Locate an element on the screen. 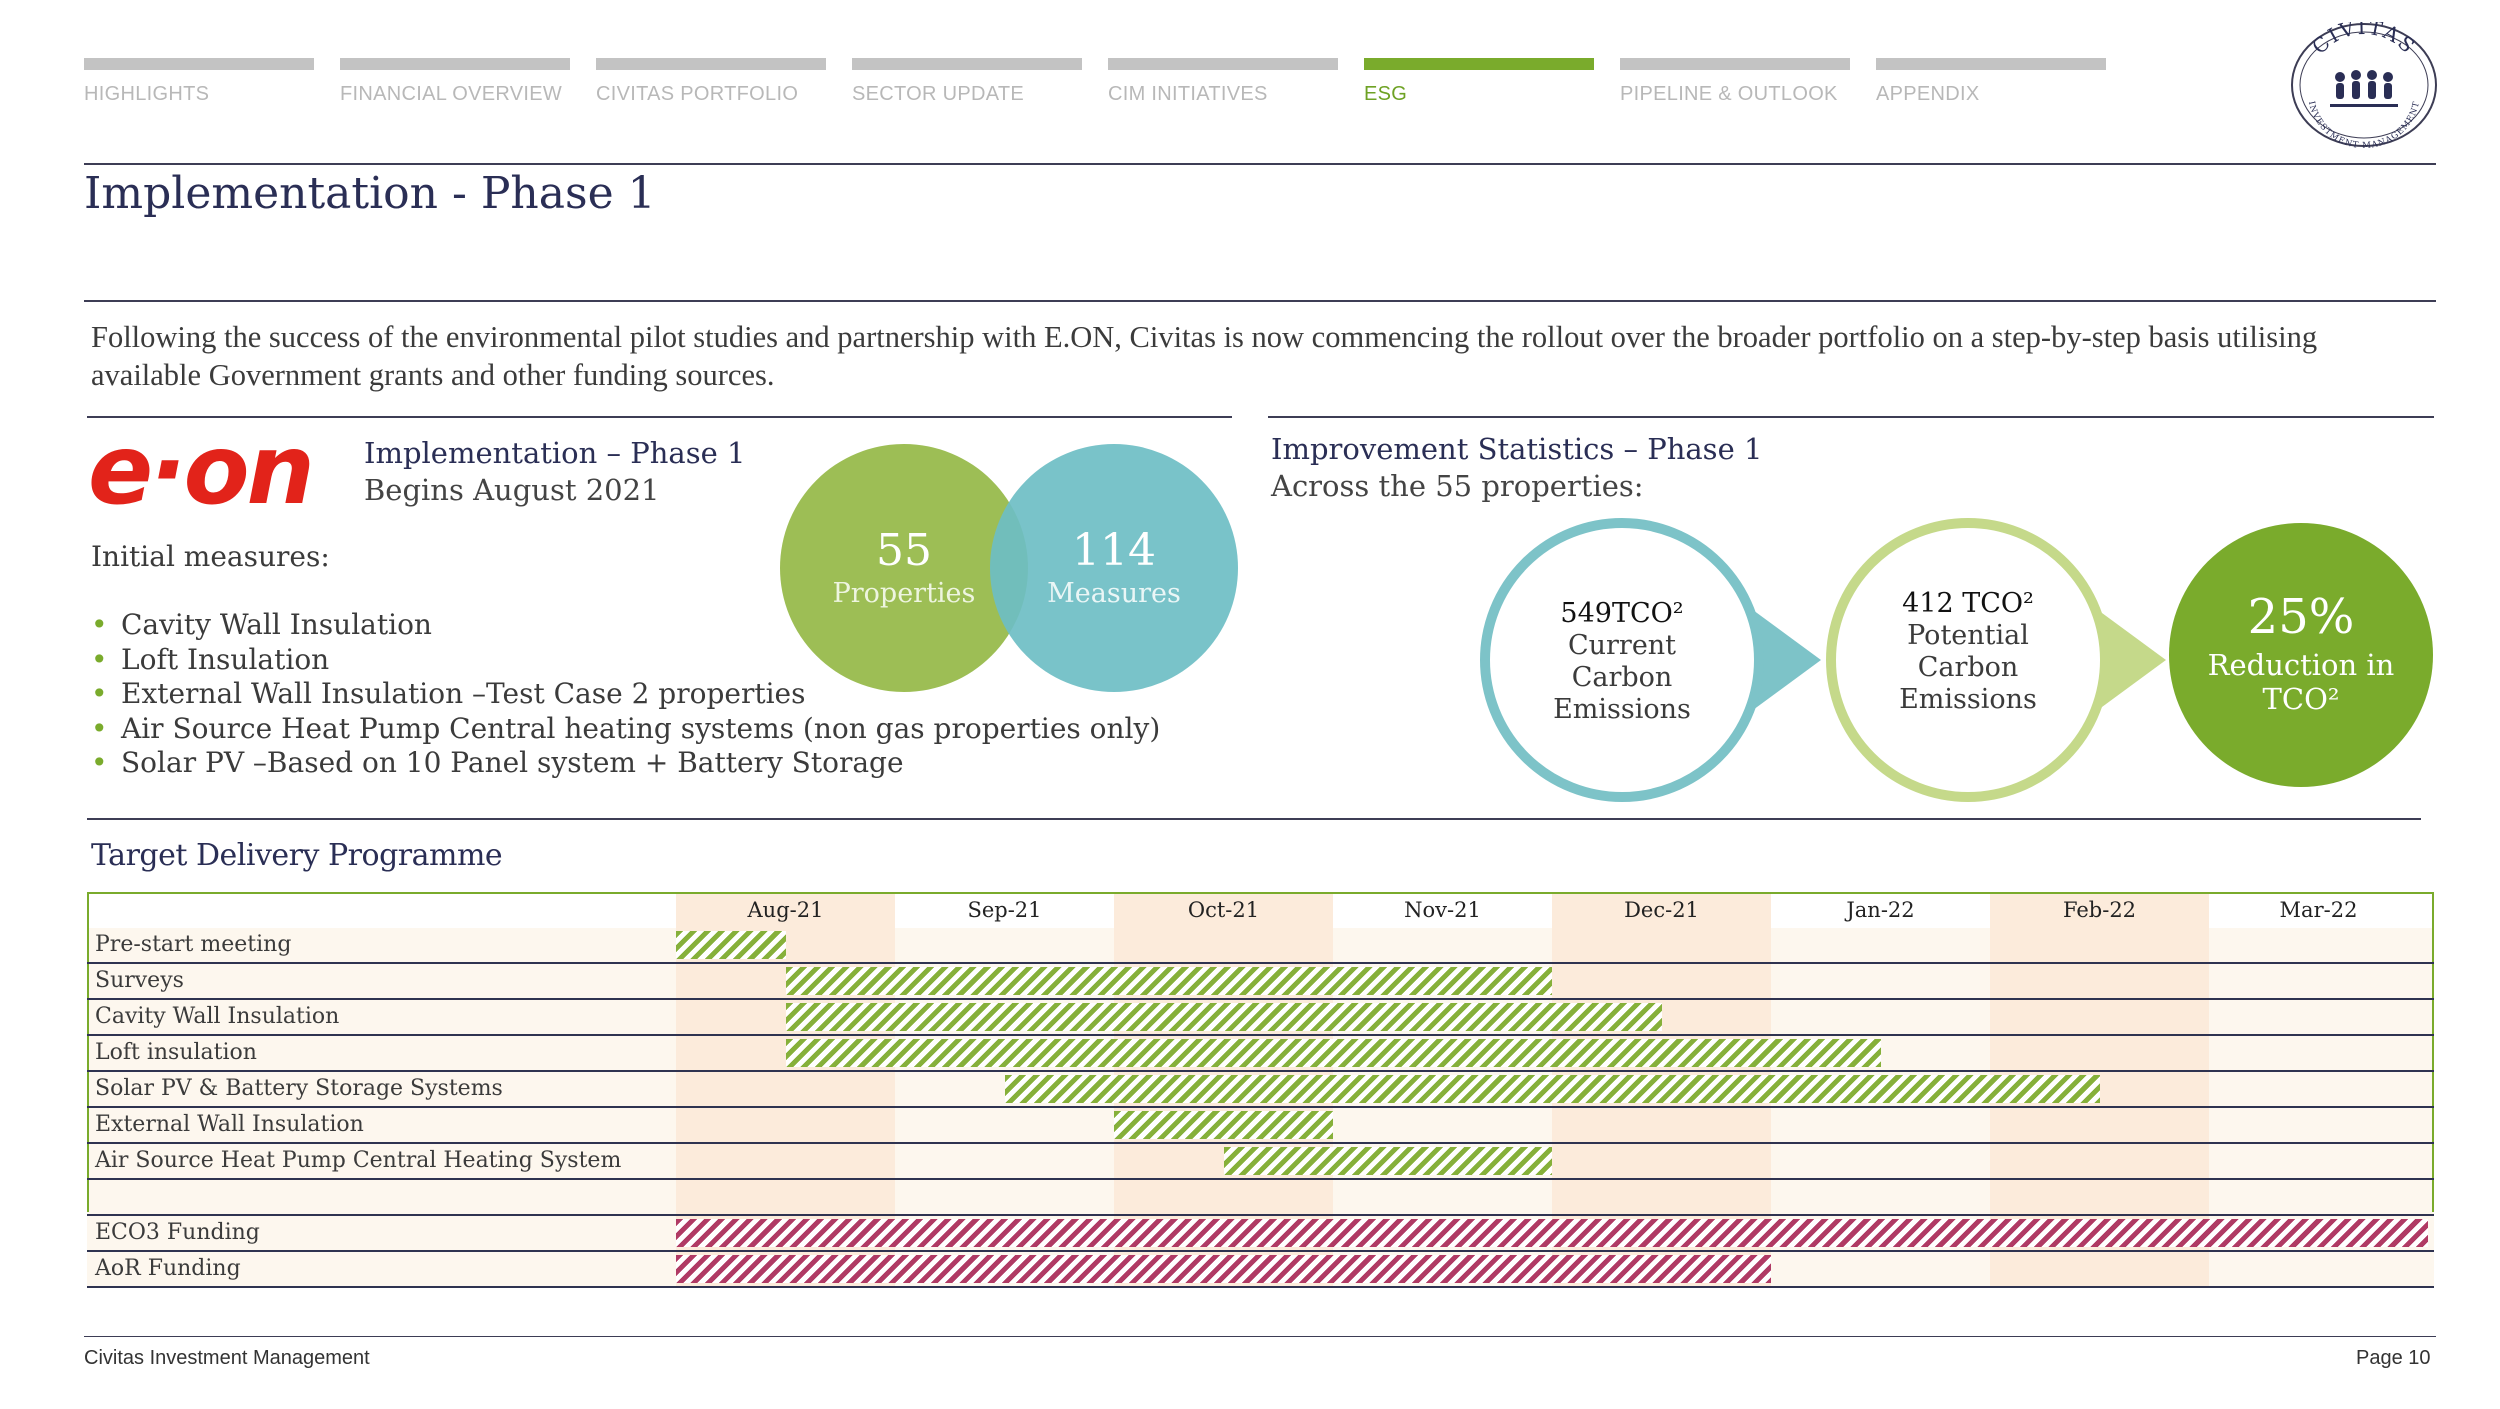 The image size is (2500, 1409). month-mar-22: Mar-22 is located at coordinates (2318, 910).